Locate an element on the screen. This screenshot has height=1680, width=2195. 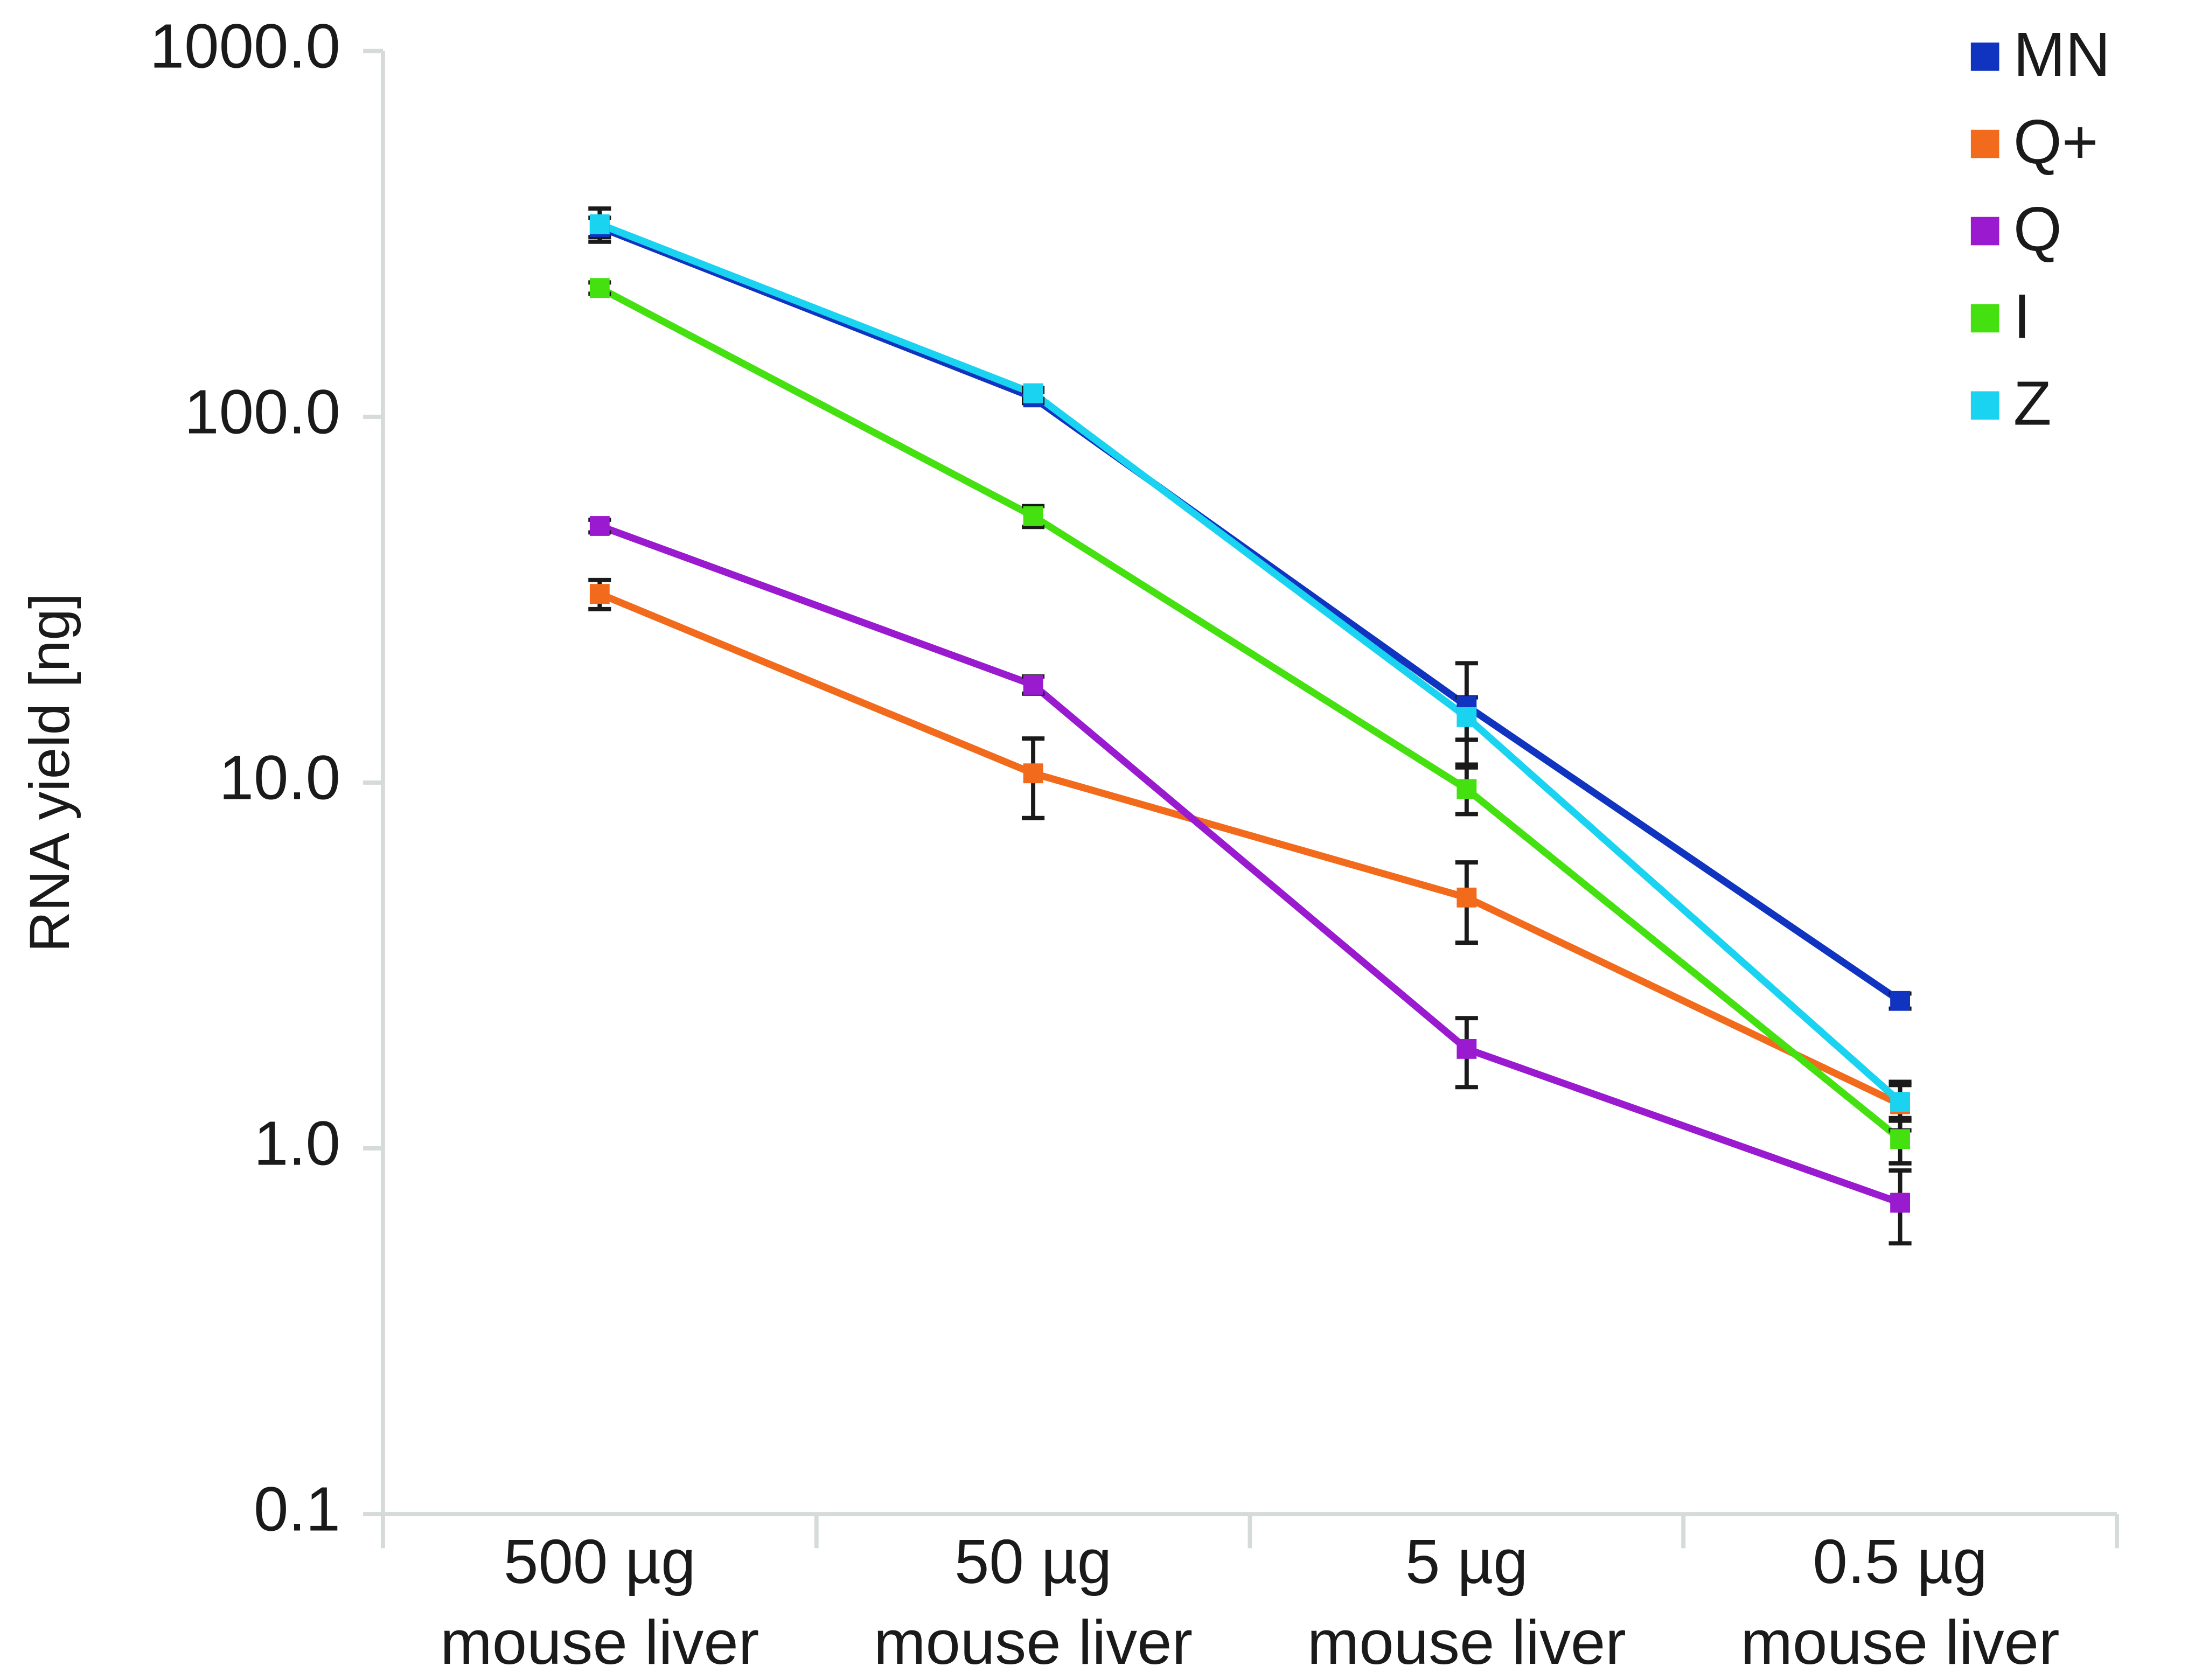
legend-label: Q is located at coordinates (2037, 229).